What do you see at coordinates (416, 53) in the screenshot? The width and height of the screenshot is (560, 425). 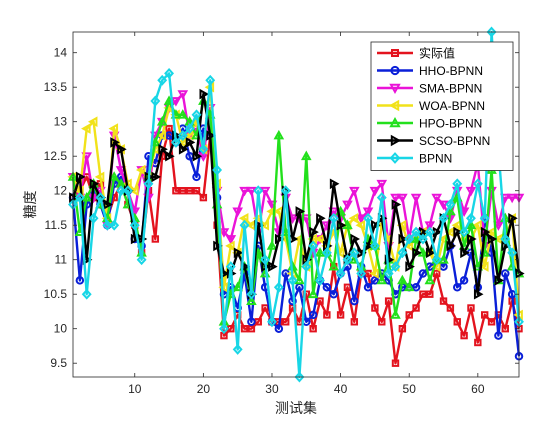 I see `legend-item-实际值: 实际值` at bounding box center [416, 53].